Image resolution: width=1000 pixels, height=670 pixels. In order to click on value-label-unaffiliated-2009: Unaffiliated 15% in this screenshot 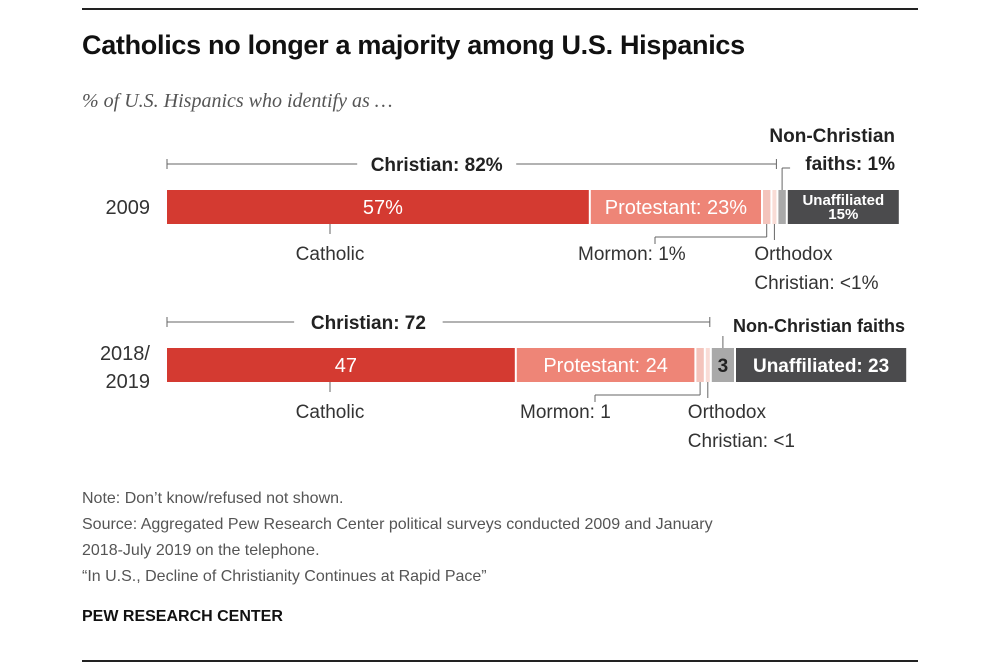, I will do `click(843, 207)`.